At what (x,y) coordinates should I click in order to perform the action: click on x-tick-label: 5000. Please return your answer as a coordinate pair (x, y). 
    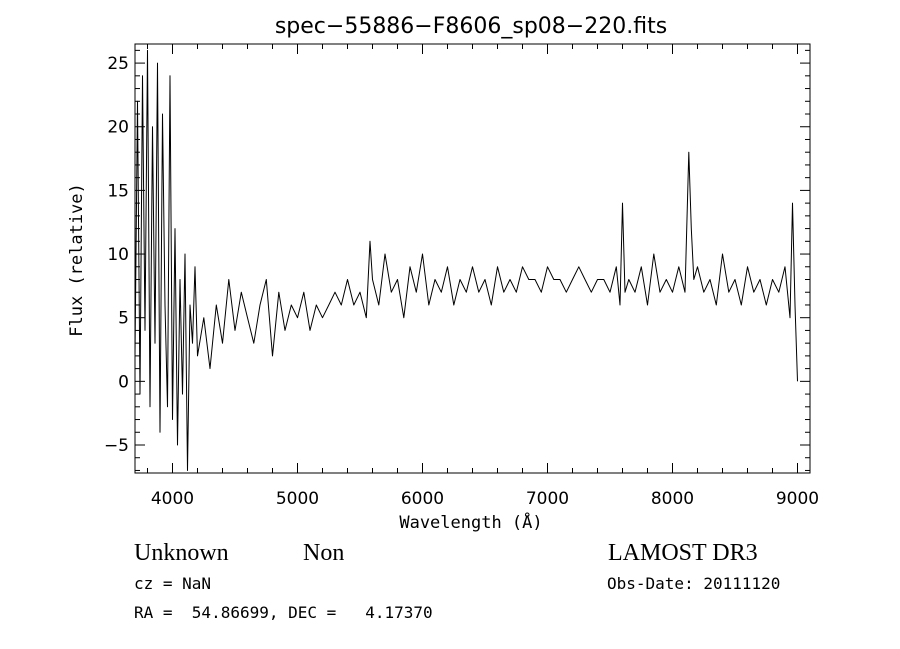
    Looking at the image, I should click on (297, 499).